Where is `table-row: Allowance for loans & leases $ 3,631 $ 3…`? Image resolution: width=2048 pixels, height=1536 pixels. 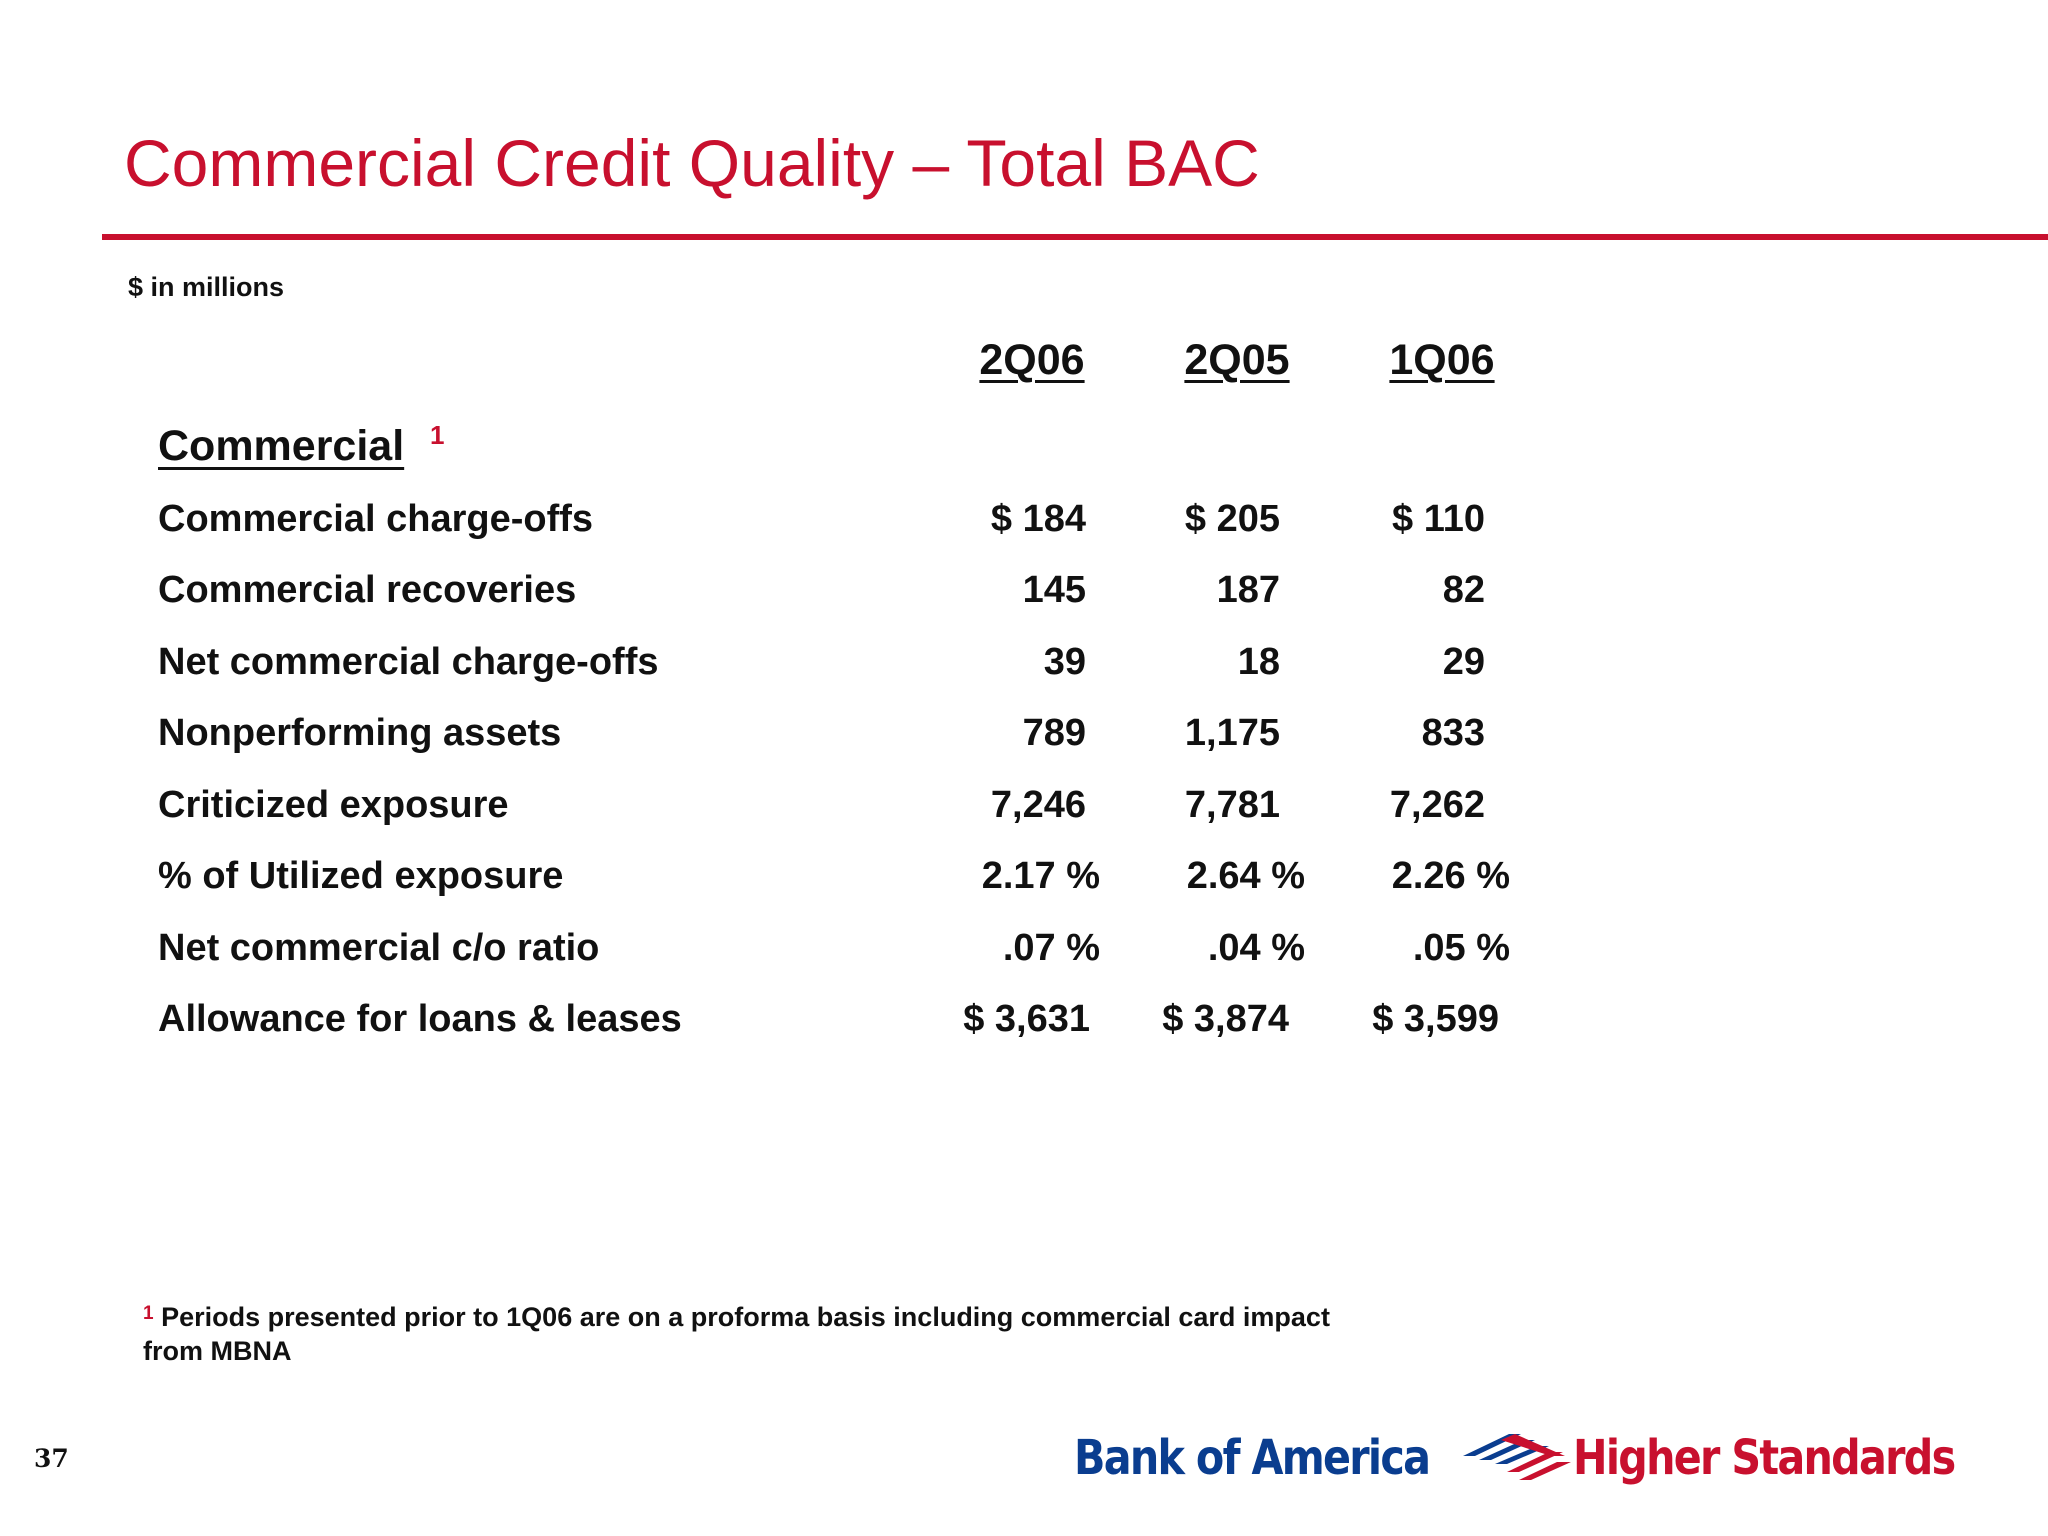 table-row: Allowance for loans & leases $ 3,631 $ 3… is located at coordinates (1024, 1023).